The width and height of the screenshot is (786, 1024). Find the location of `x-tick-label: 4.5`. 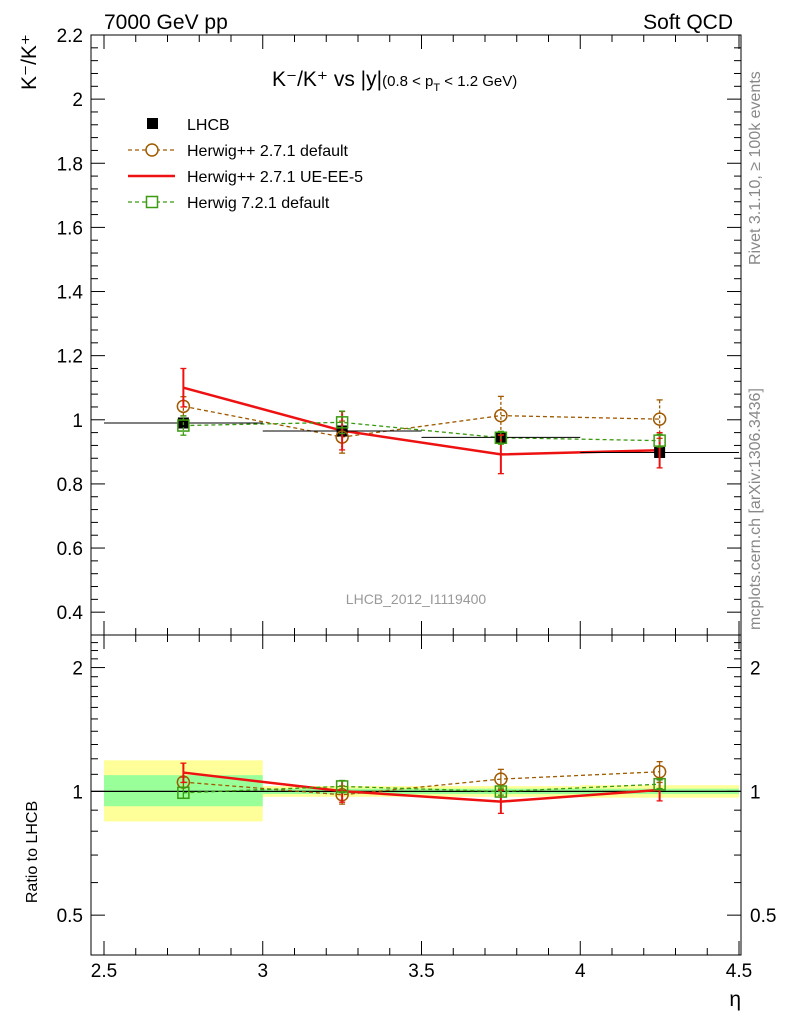

x-tick-label: 4.5 is located at coordinates (739, 971).